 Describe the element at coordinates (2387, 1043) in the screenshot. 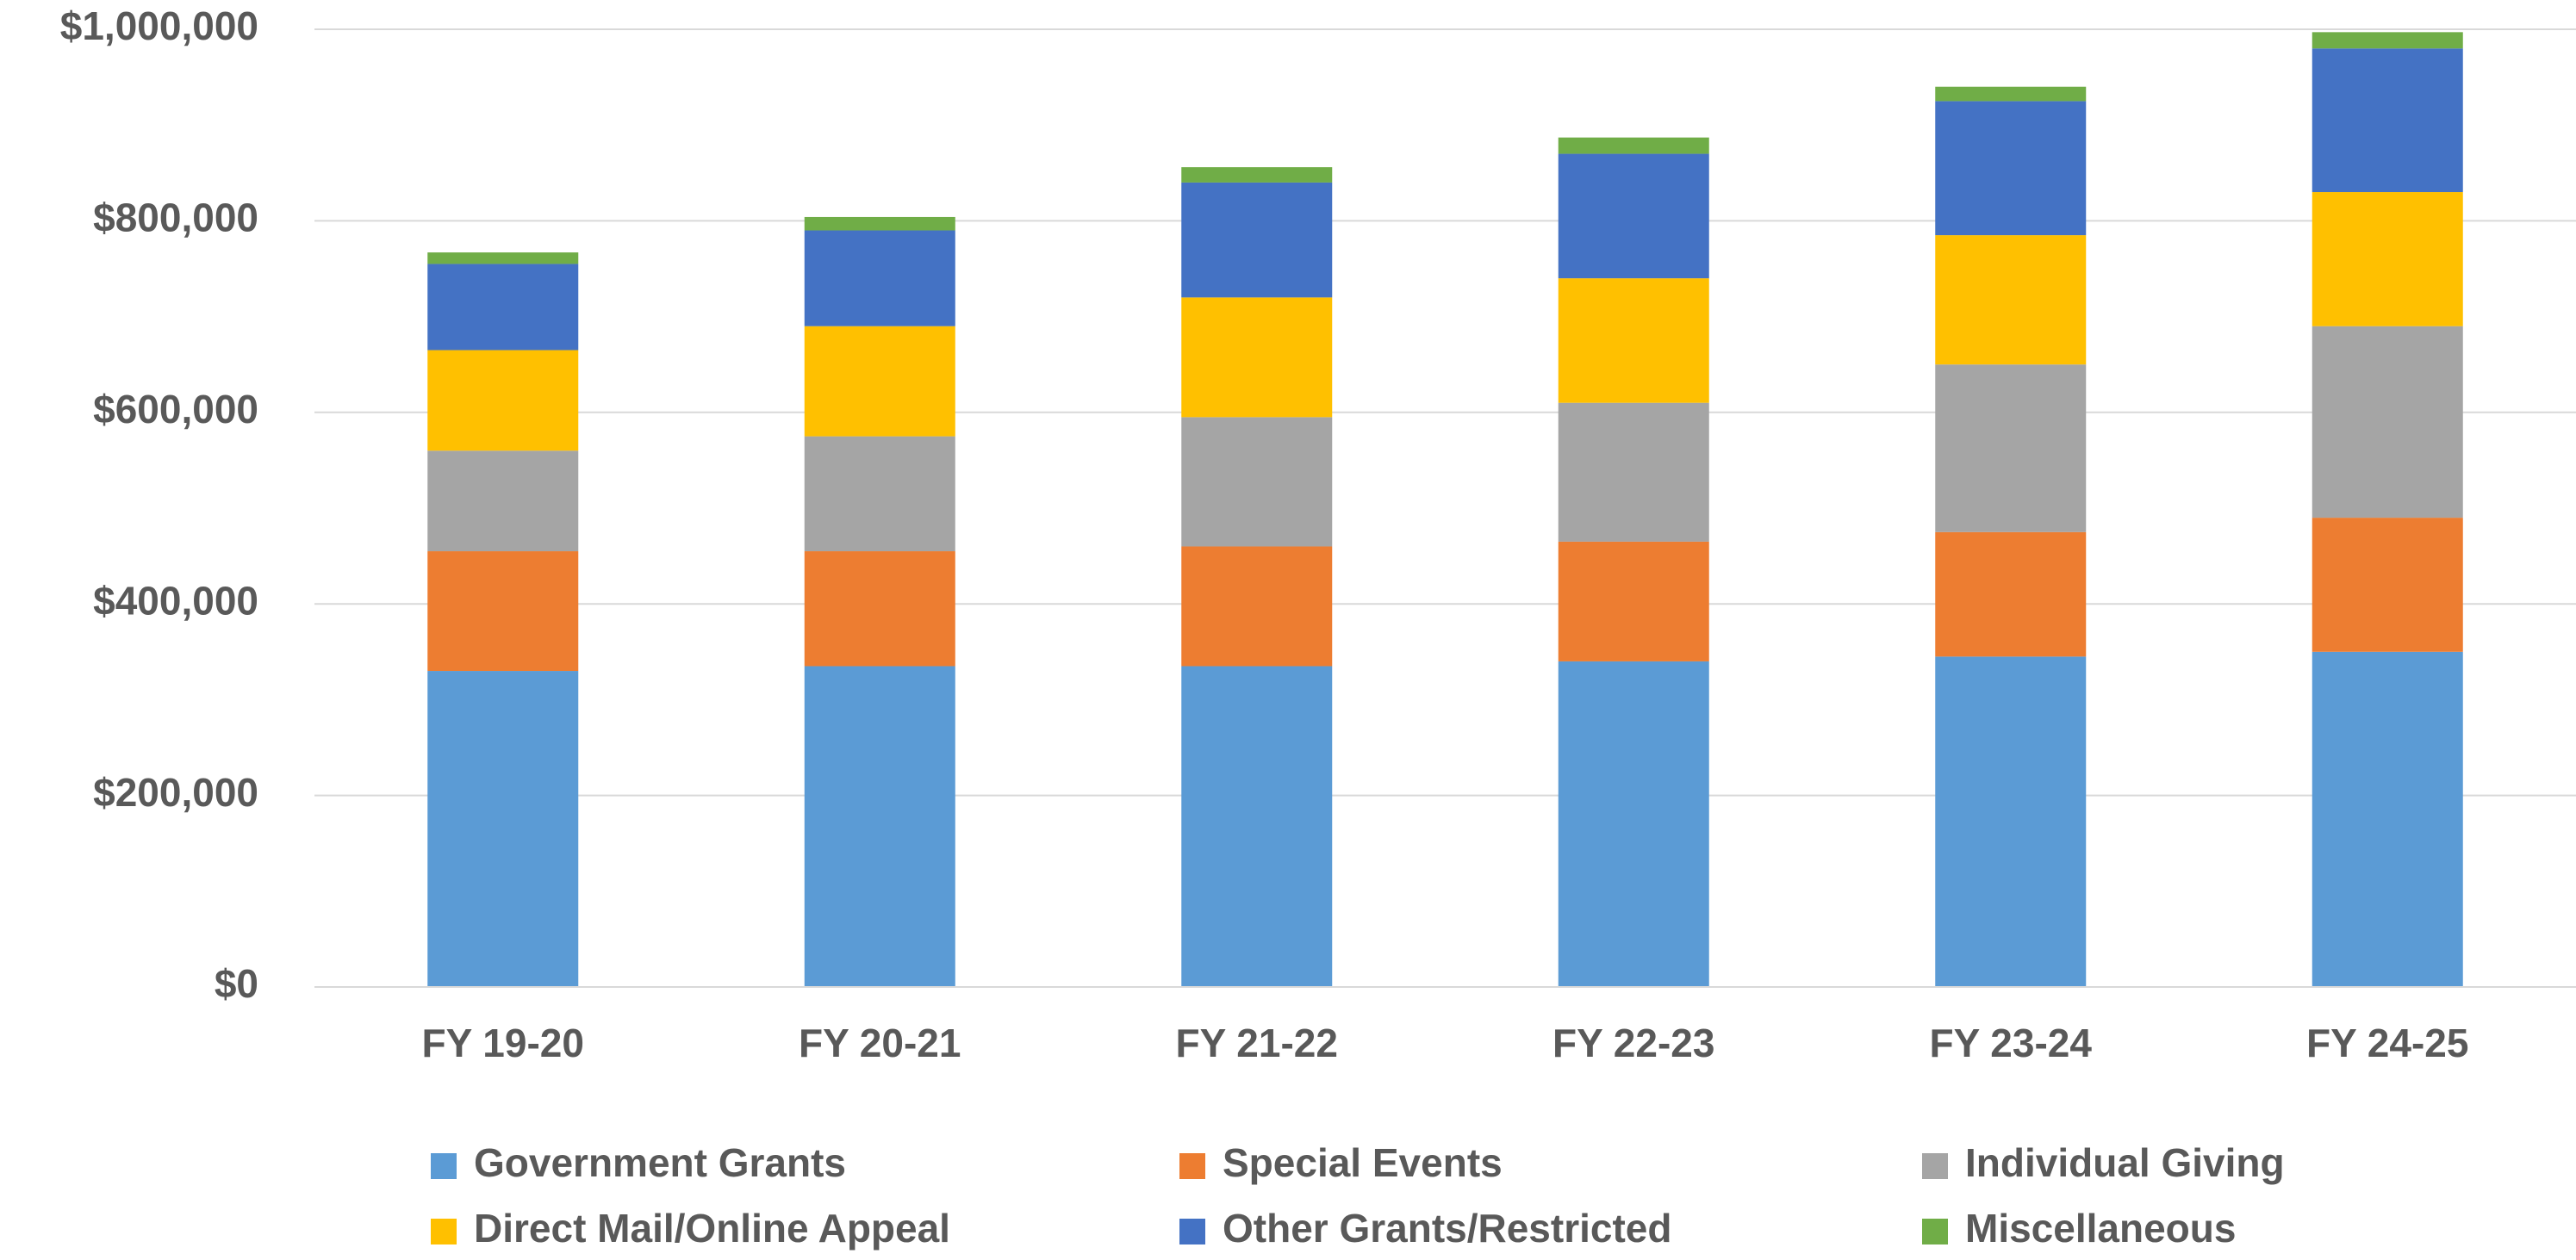

I see `x-tick-label: FY 24-25` at that location.